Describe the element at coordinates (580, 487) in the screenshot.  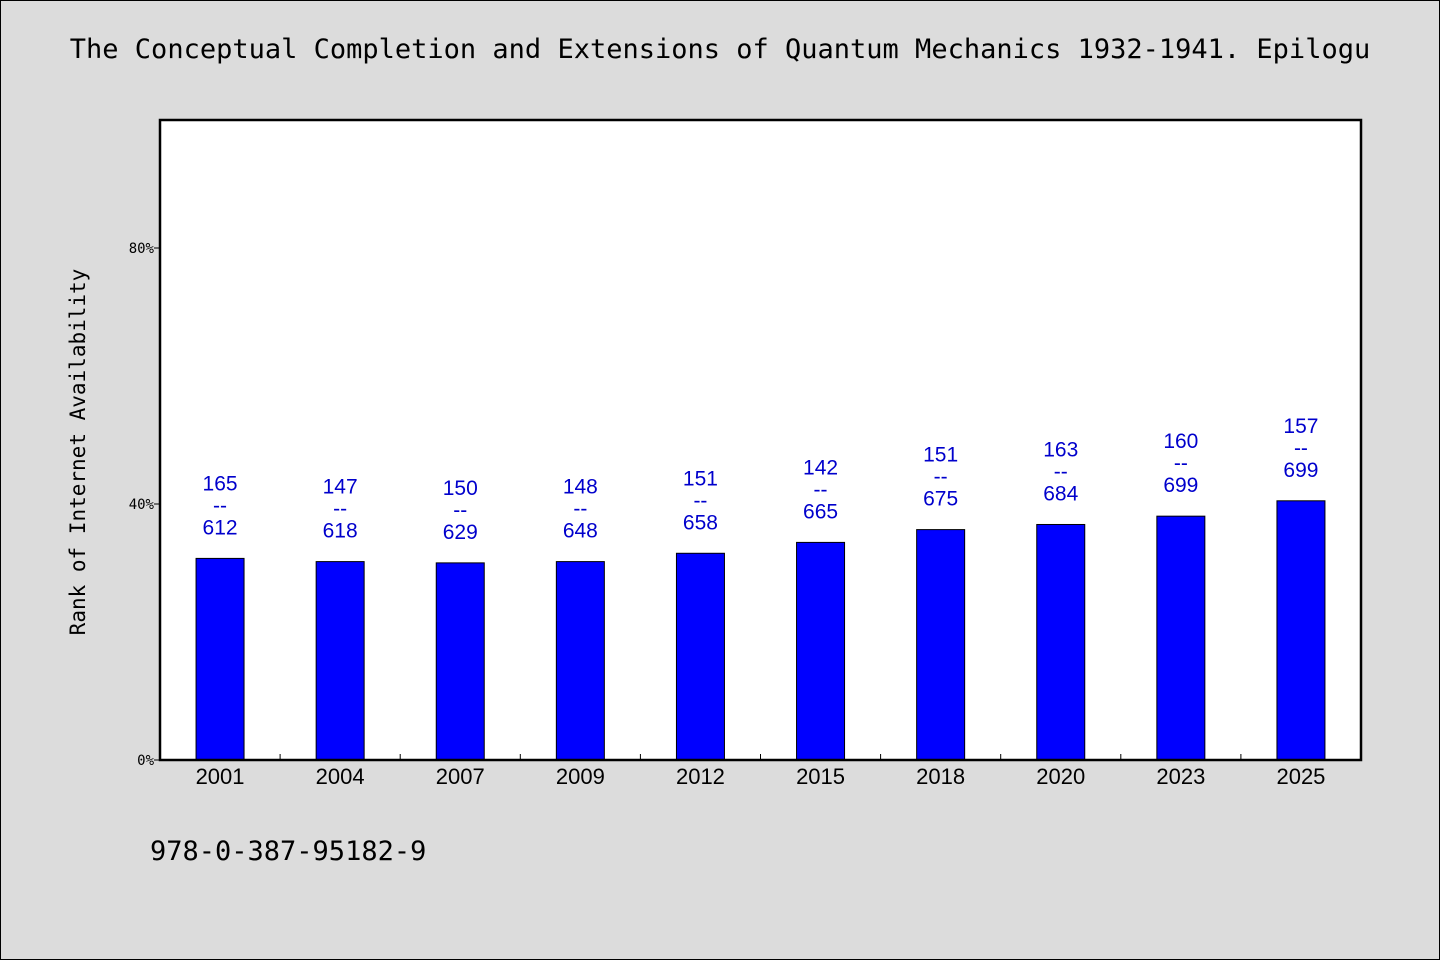
I see `data-label-top: 148` at that location.